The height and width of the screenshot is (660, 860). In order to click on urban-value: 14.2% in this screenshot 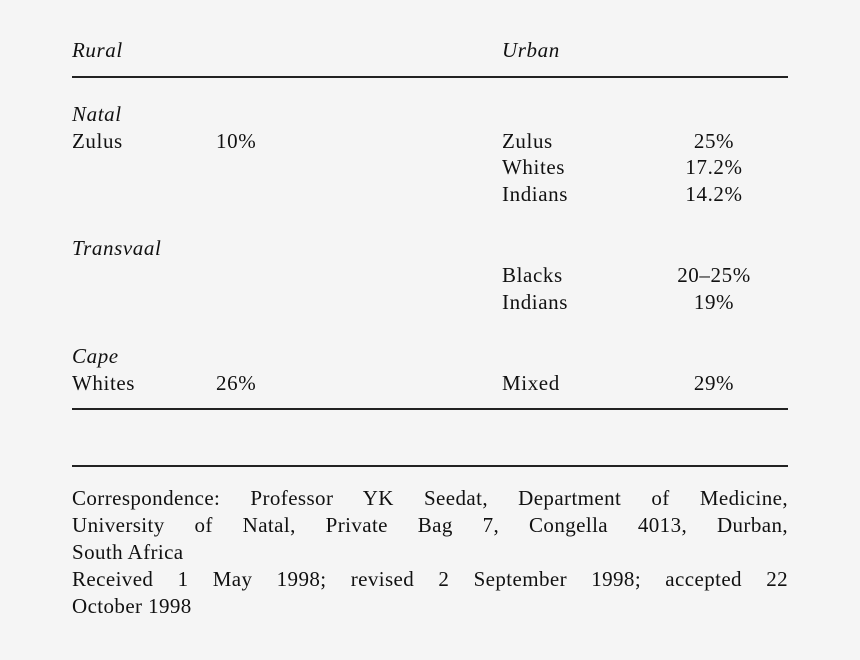, I will do `click(714, 194)`.